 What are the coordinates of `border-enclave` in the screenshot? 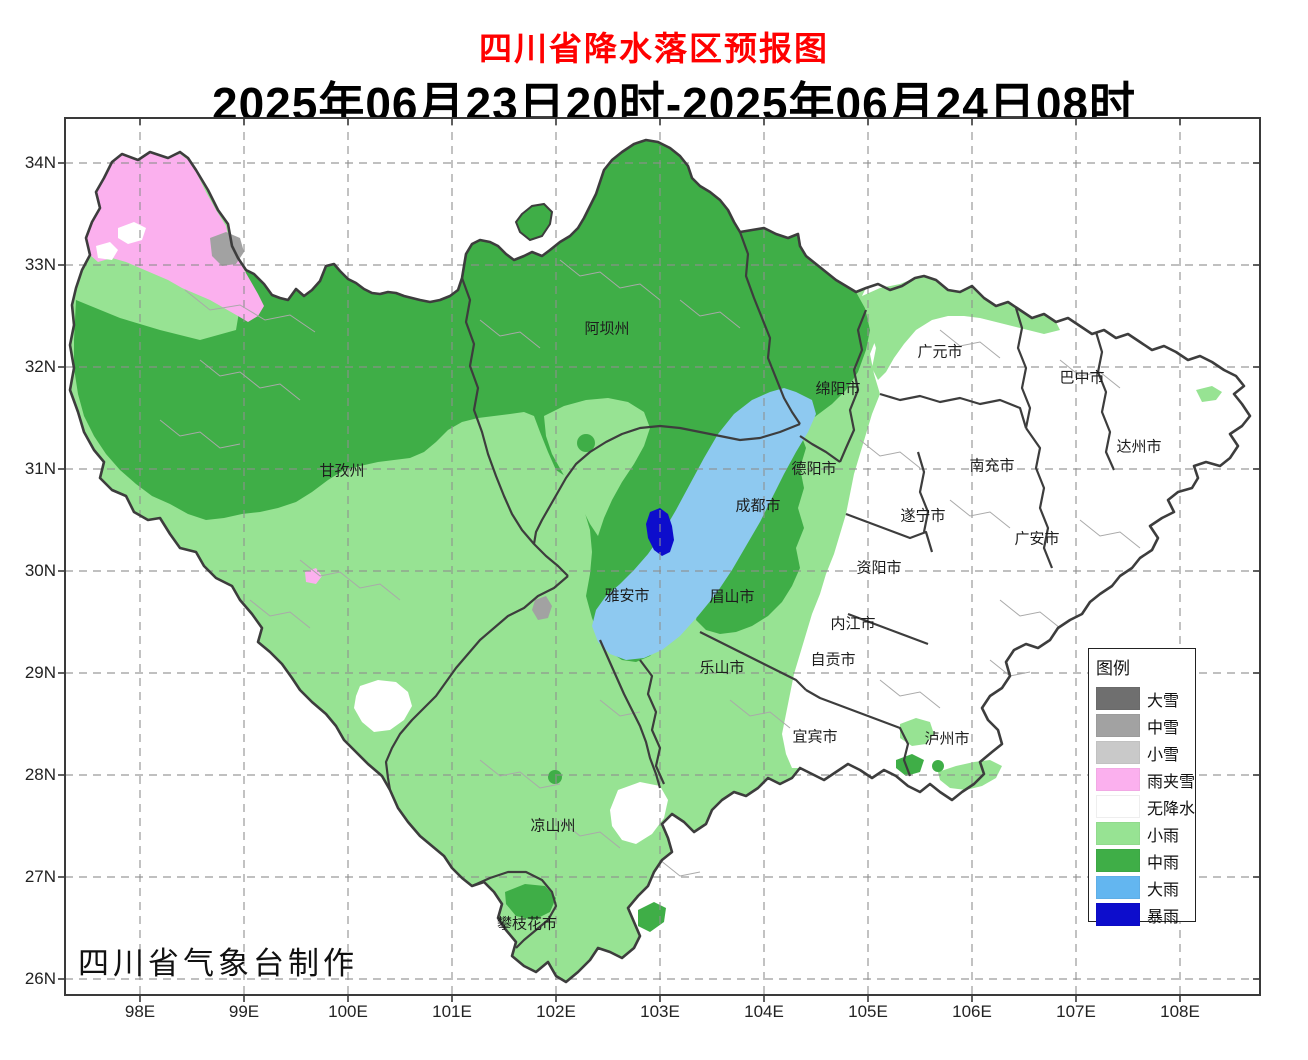 It's located at (534, 222).